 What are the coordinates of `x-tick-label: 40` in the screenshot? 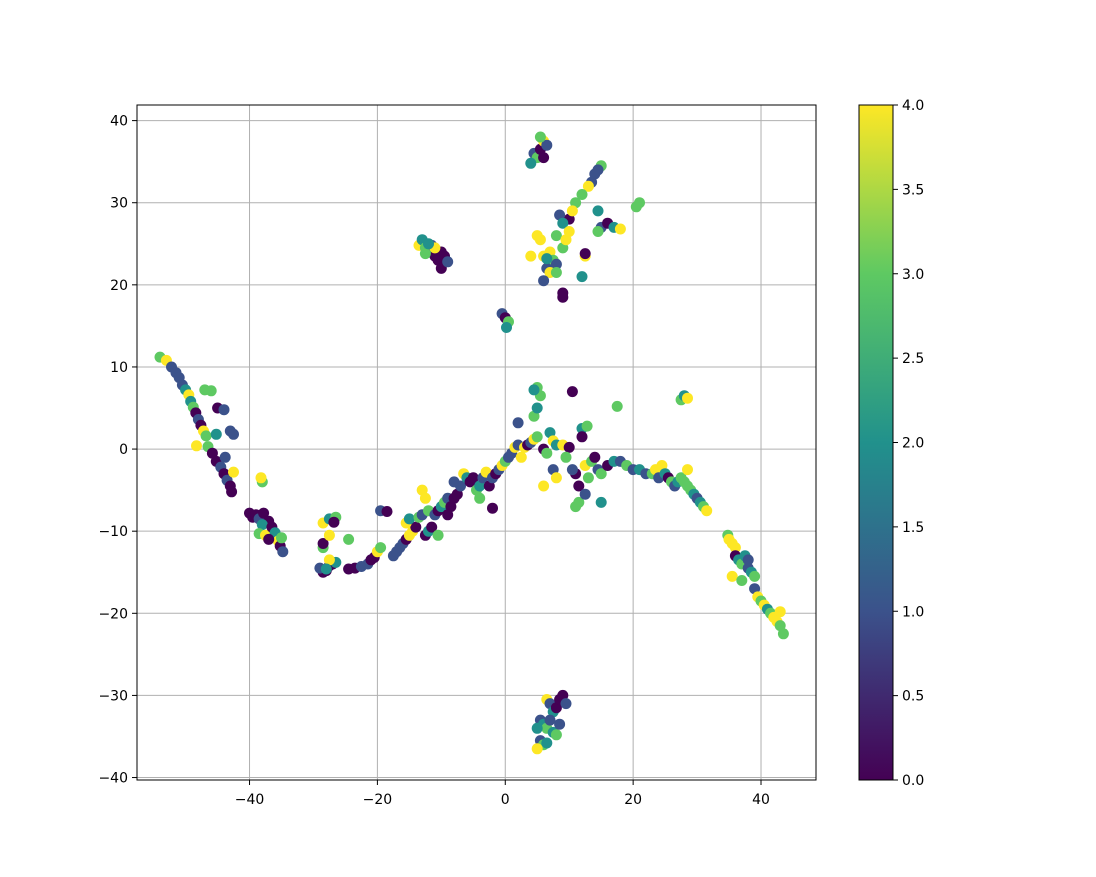 It's located at (761, 800).